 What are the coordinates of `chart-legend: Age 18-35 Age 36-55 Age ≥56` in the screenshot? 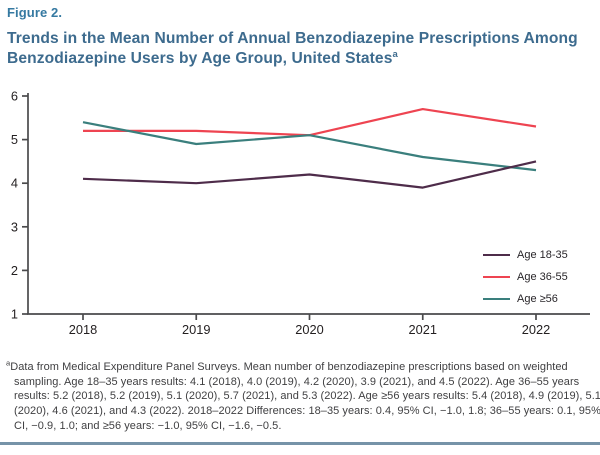 It's located at (525, 277).